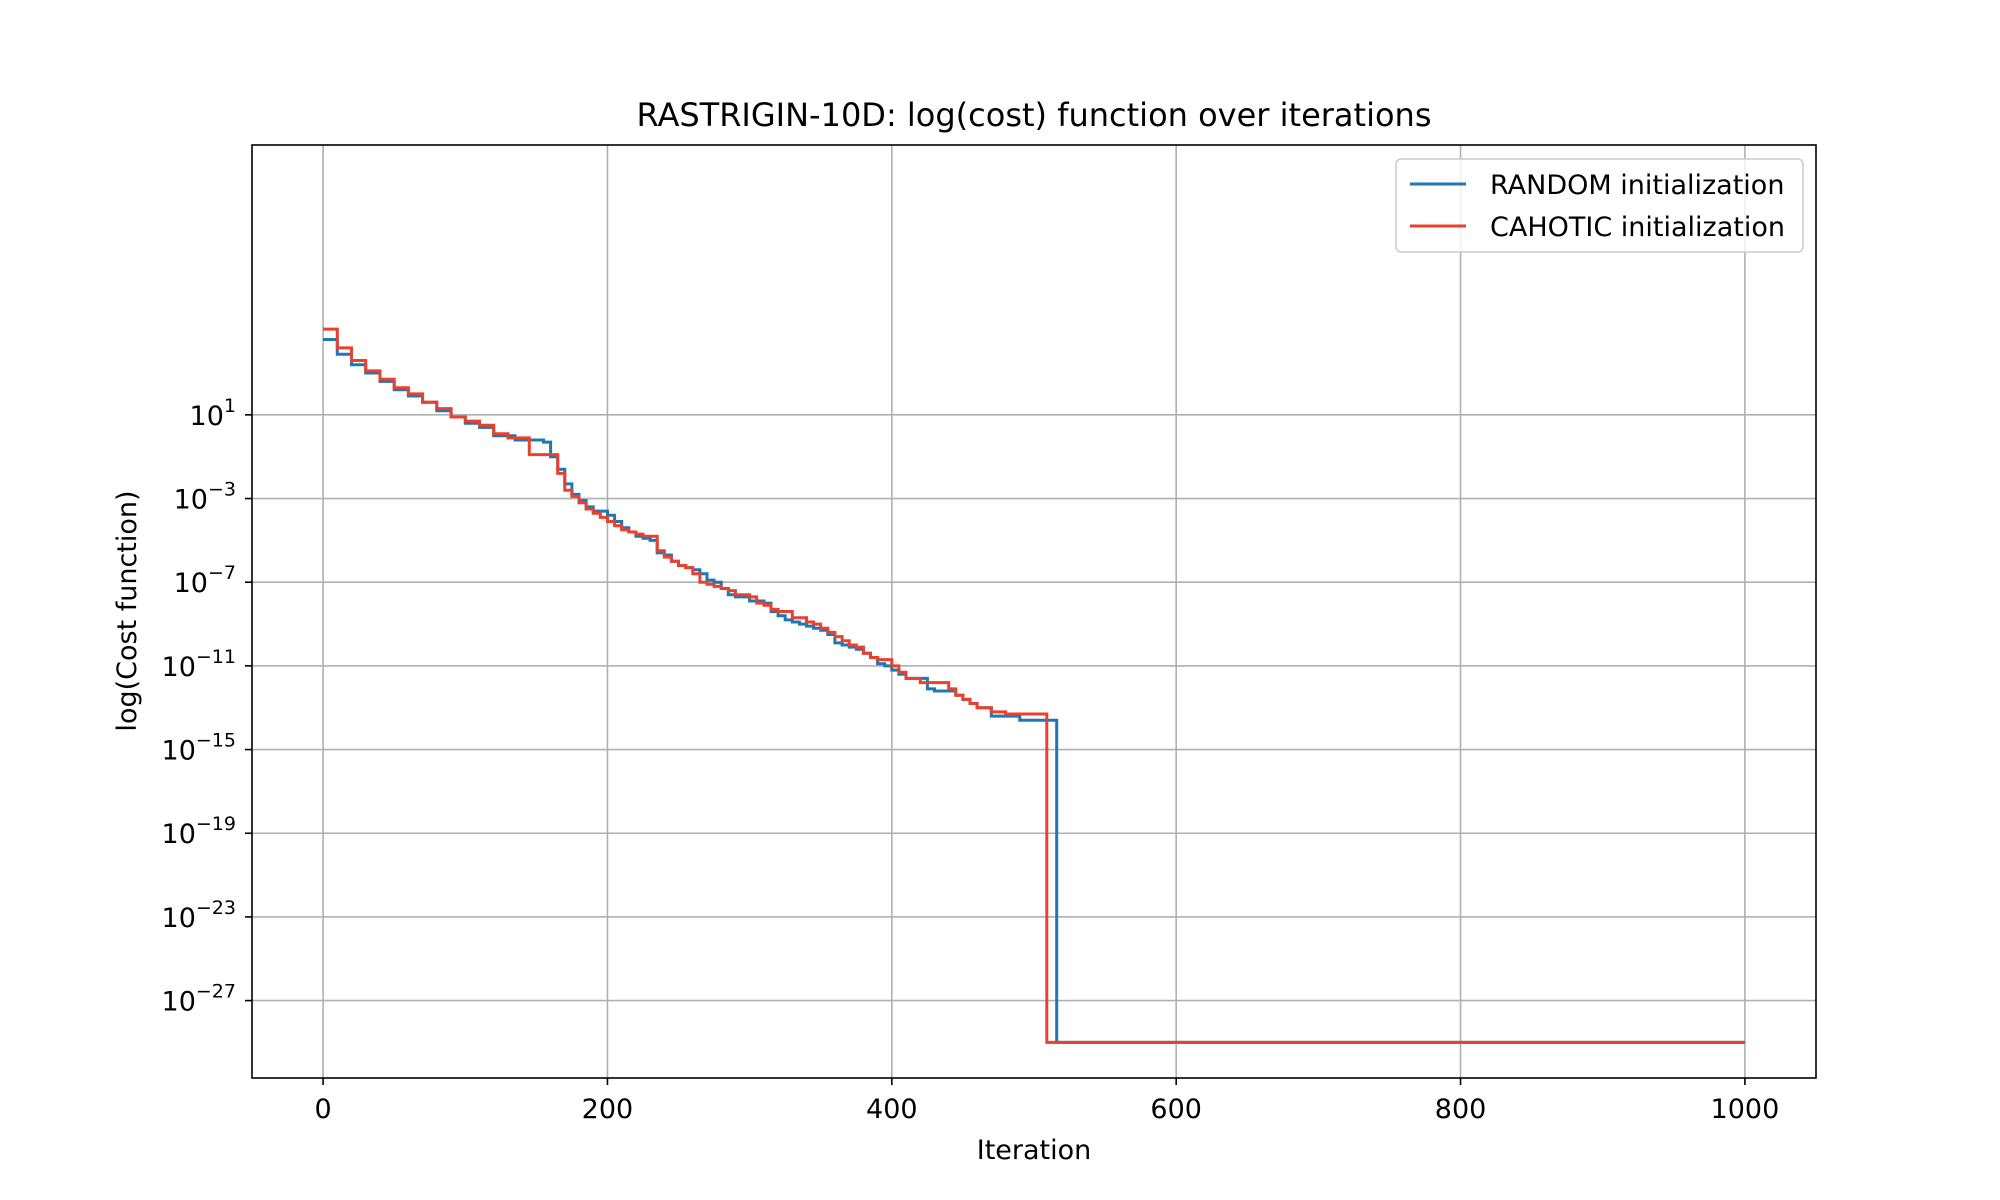  I want to click on x-tick-label: 800, so click(1461, 1109).